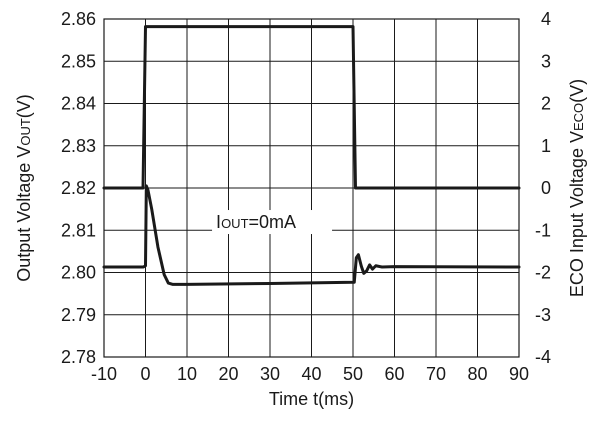 The width and height of the screenshot is (601, 429). Describe the element at coordinates (104, 374) in the screenshot. I see `x-tick-label: -10` at that location.